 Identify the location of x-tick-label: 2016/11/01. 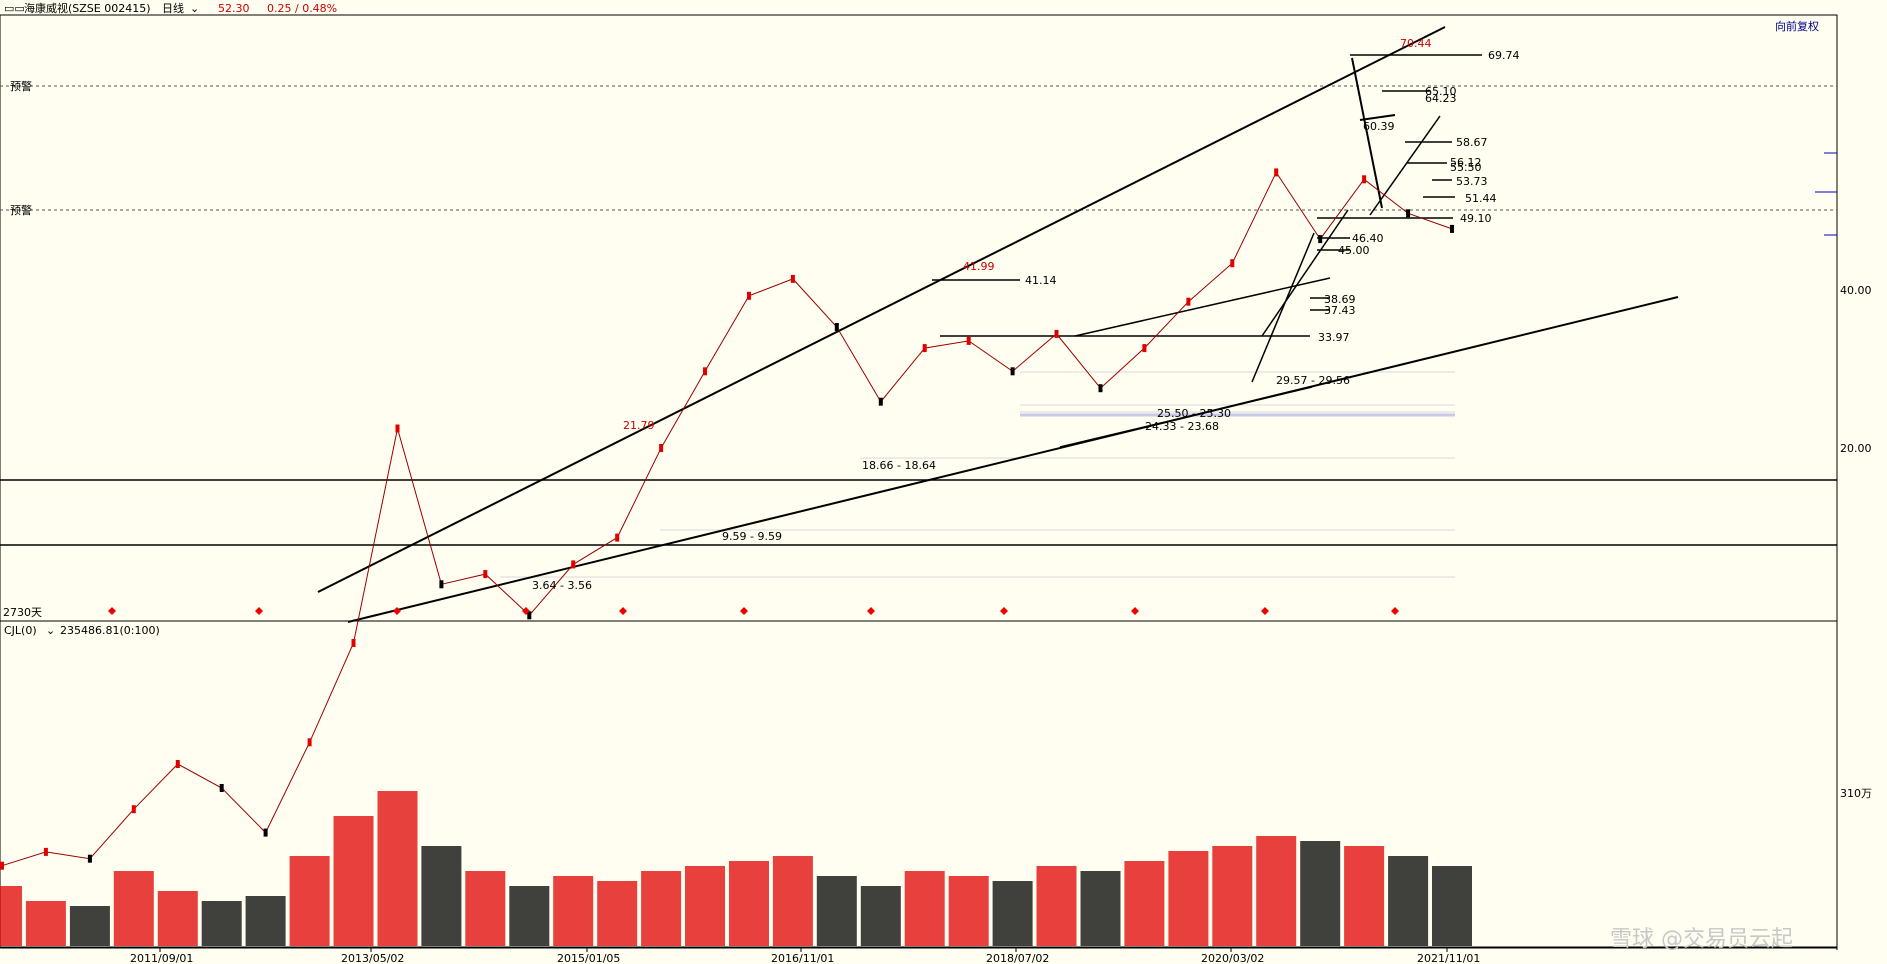
(802, 958).